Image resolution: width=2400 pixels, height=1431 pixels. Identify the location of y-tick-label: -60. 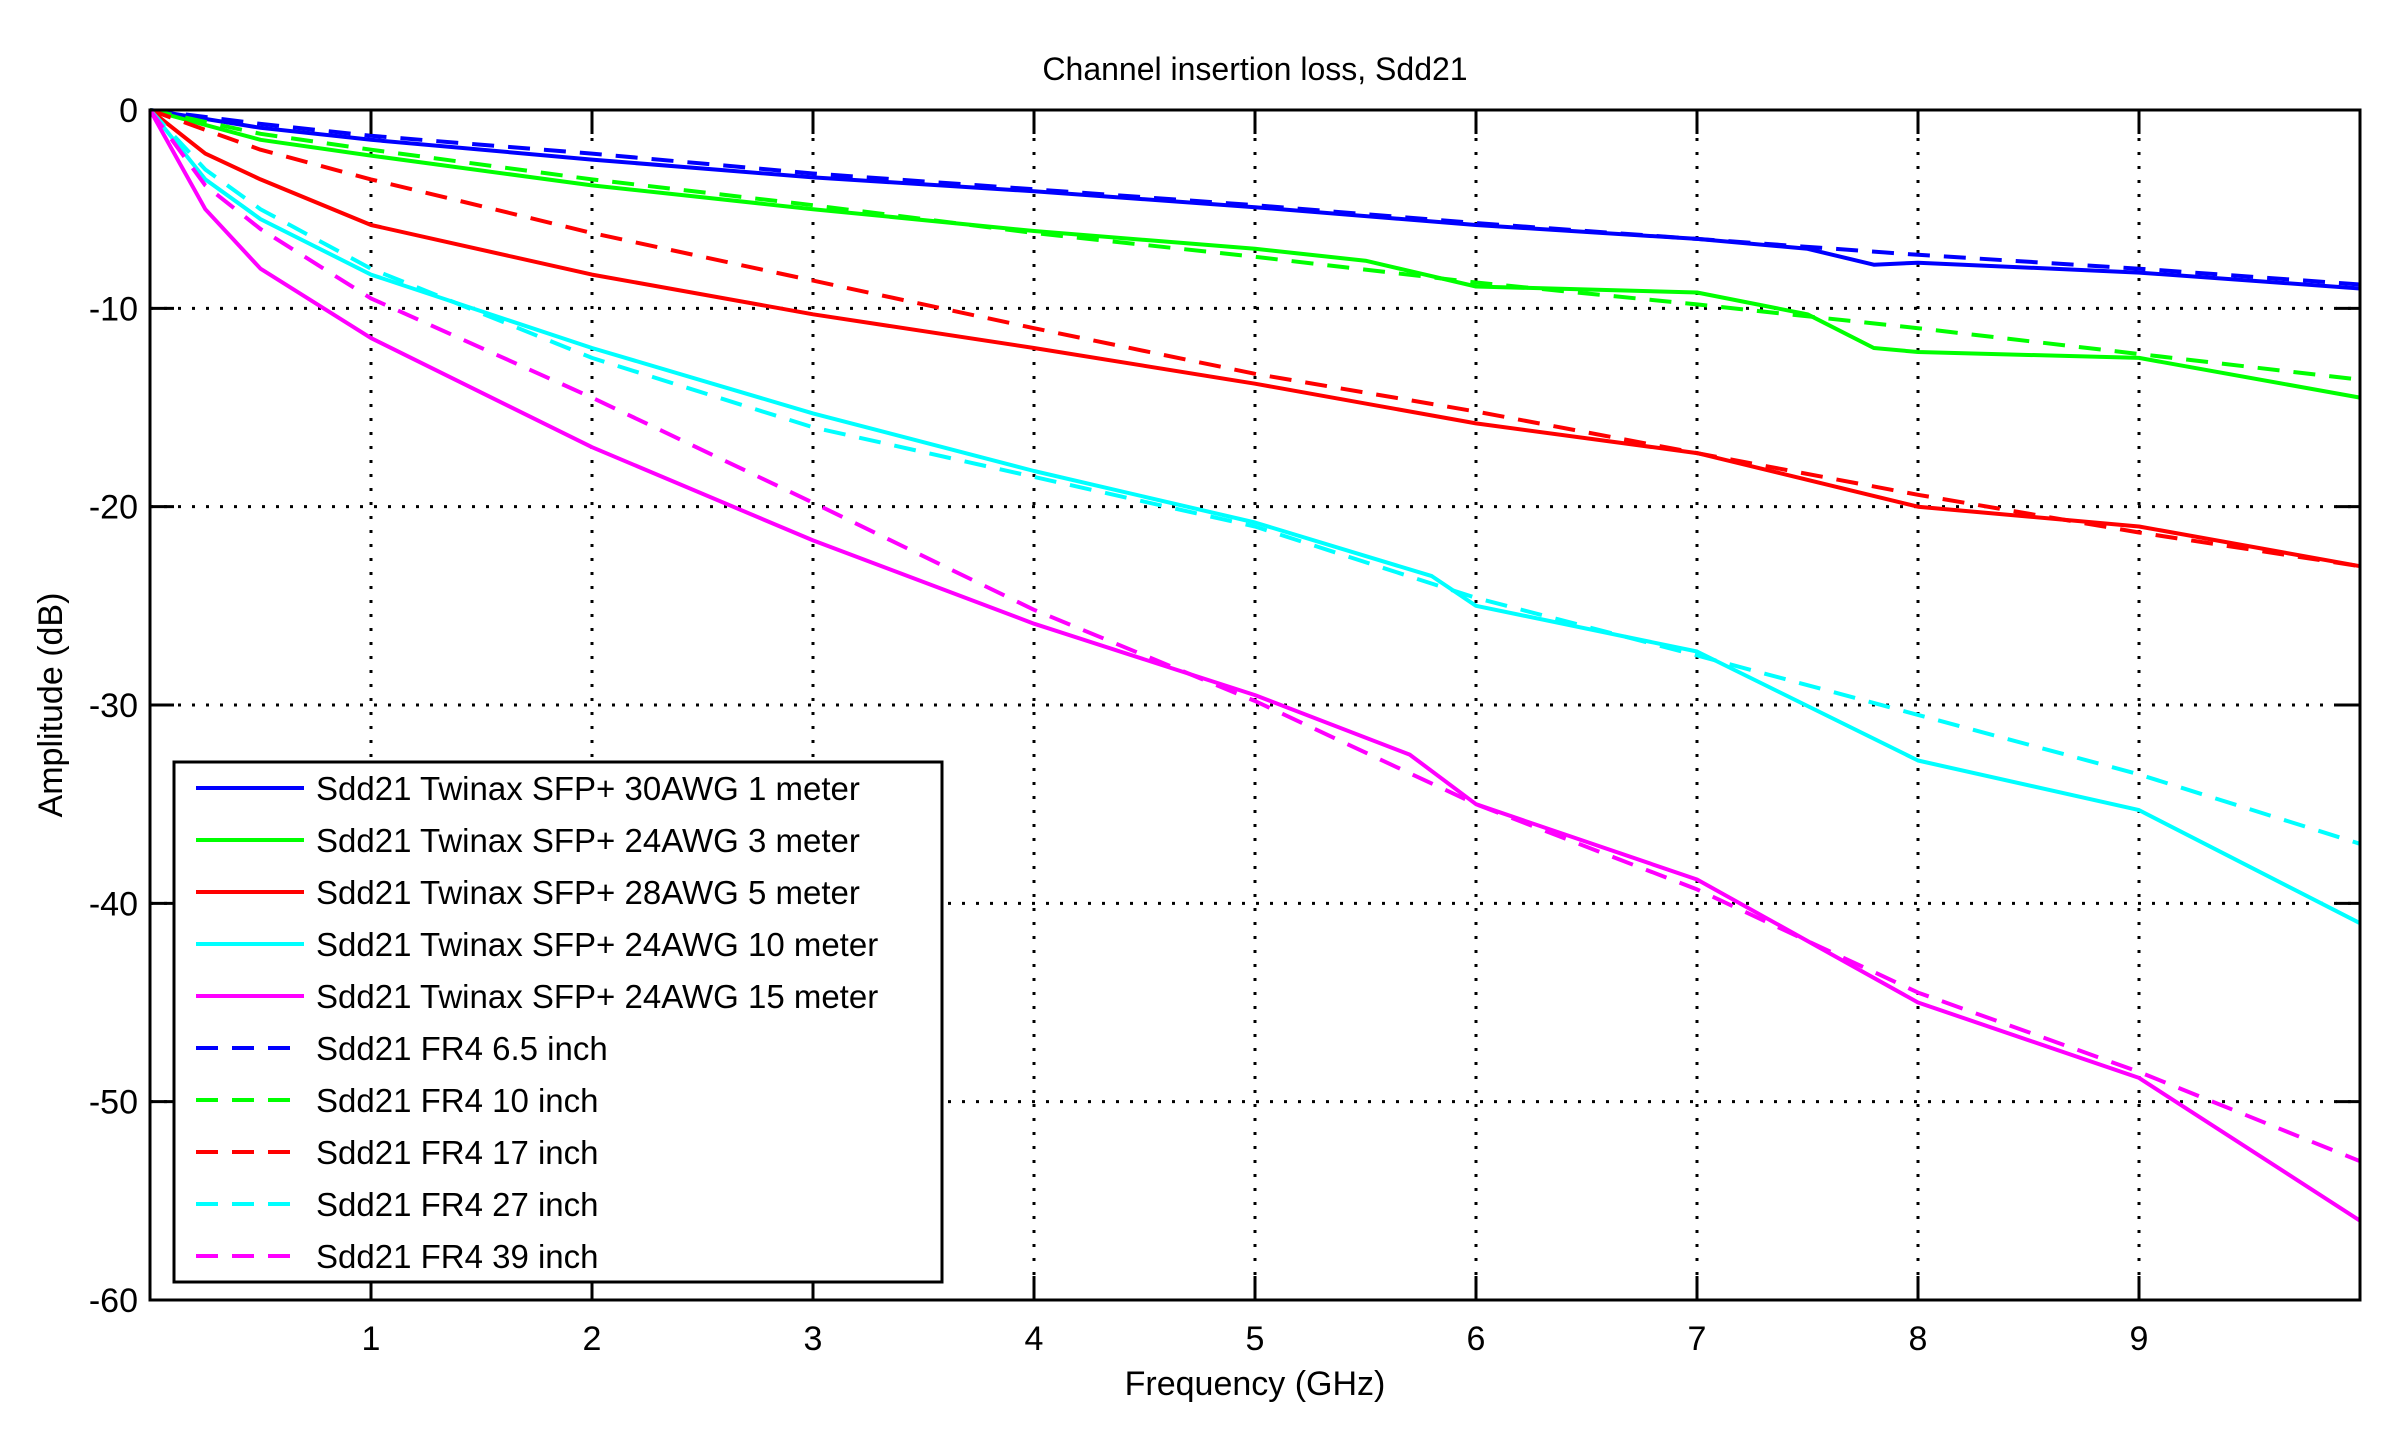
(113, 1301).